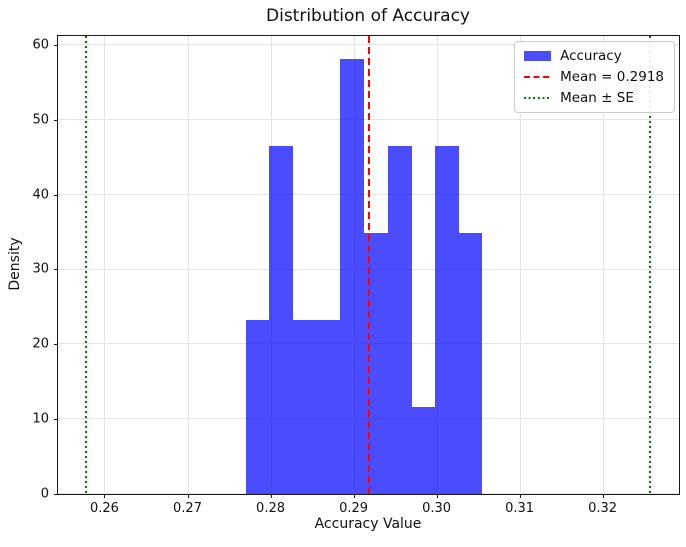 Image resolution: width=686 pixels, height=547 pixels. What do you see at coordinates (40, 344) in the screenshot?
I see `y-tick-label: 20` at bounding box center [40, 344].